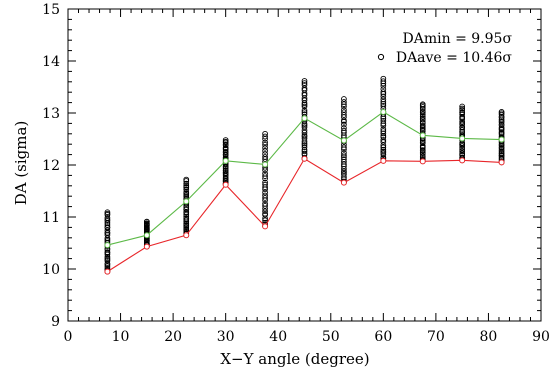  I want to click on legend: DAmin = 9.95σ DAave = 10.46σ, so click(445, 48).